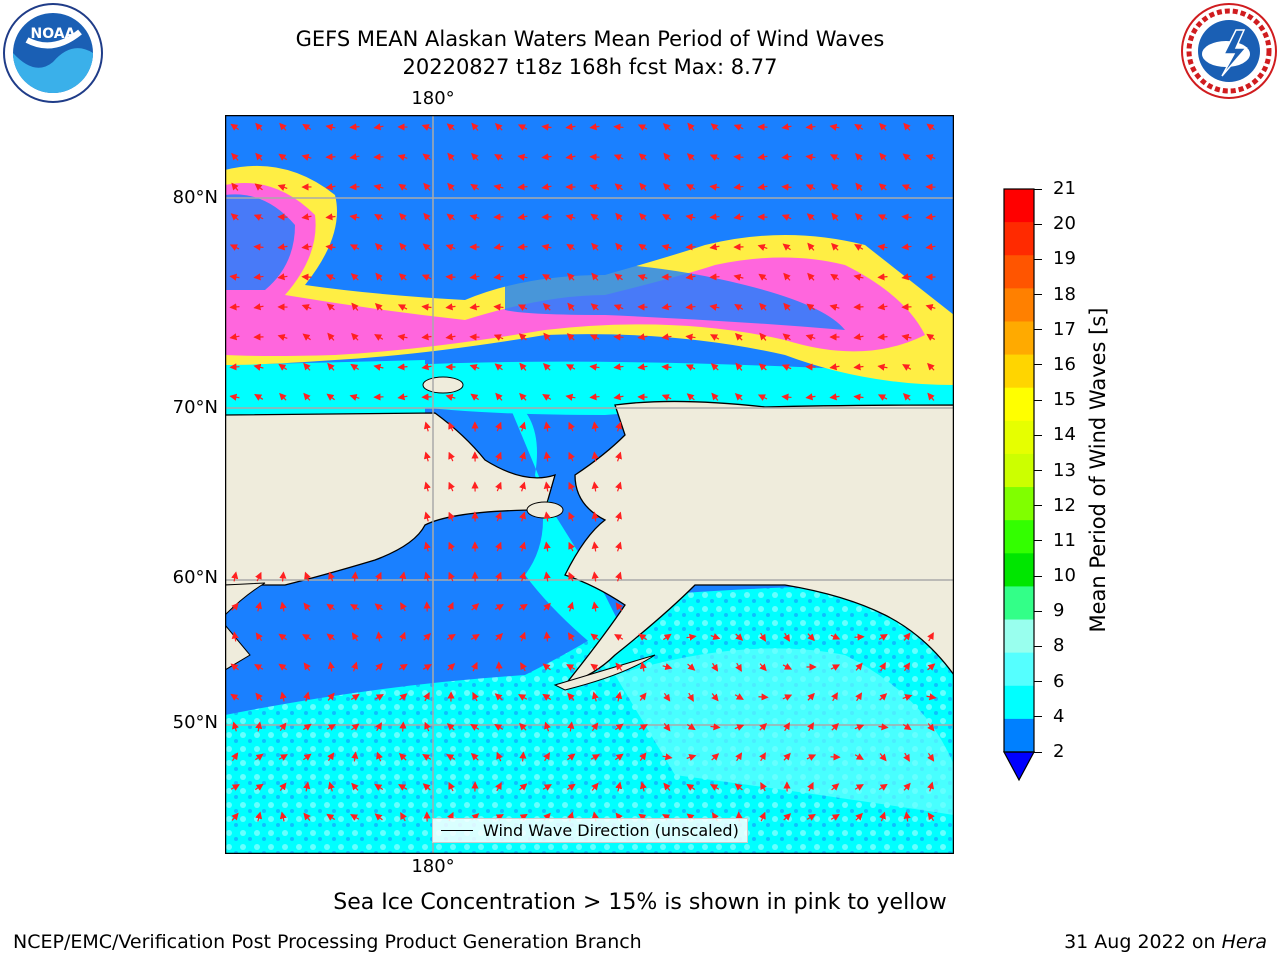 The image size is (1280, 960). Describe the element at coordinates (679, 388) in the screenshot. I see `ocean-cyan-arctic` at that location.